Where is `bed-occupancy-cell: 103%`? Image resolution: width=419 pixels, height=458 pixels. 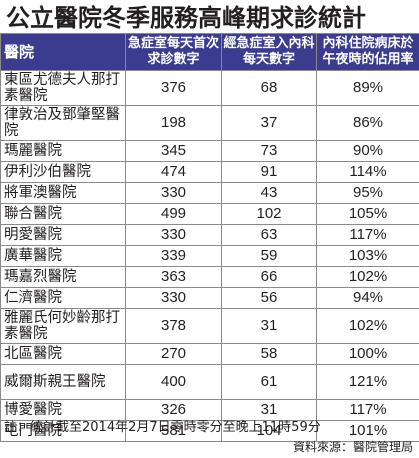 bed-occupancy-cell: 103% is located at coordinates (367, 256).